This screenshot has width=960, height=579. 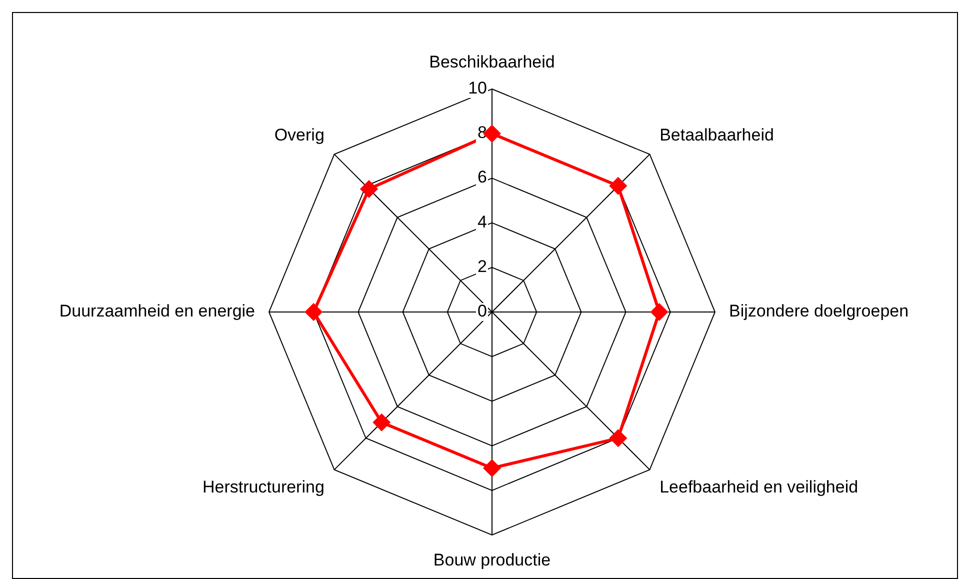 What do you see at coordinates (263, 487) in the screenshot?
I see `spoke-label: Herstructurering` at bounding box center [263, 487].